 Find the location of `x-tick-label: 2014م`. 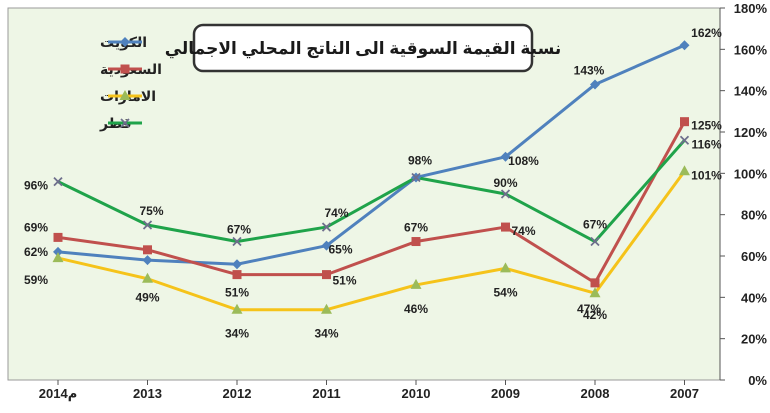

x-tick-label: 2014م is located at coordinates (58, 394).